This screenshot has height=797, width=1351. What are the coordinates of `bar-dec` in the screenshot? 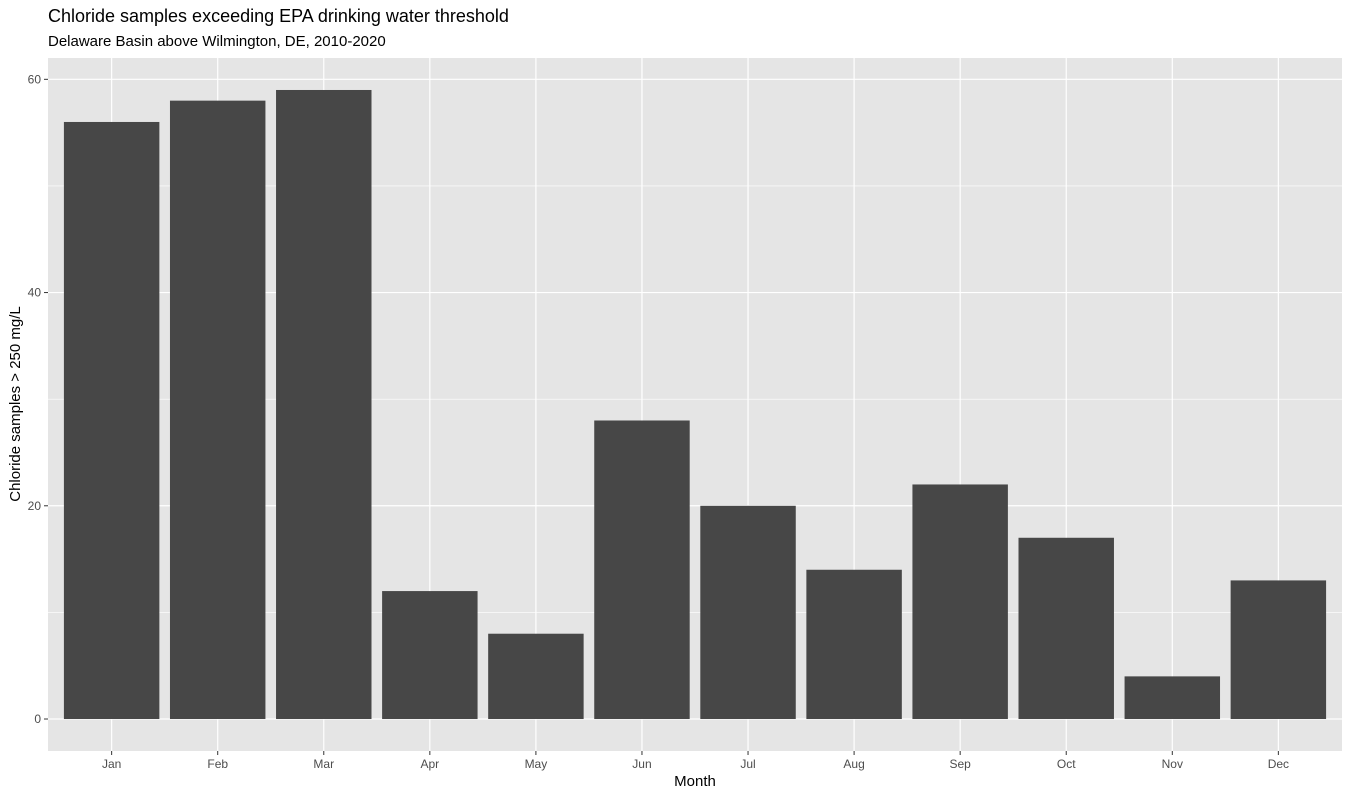 It's located at (1278, 650).